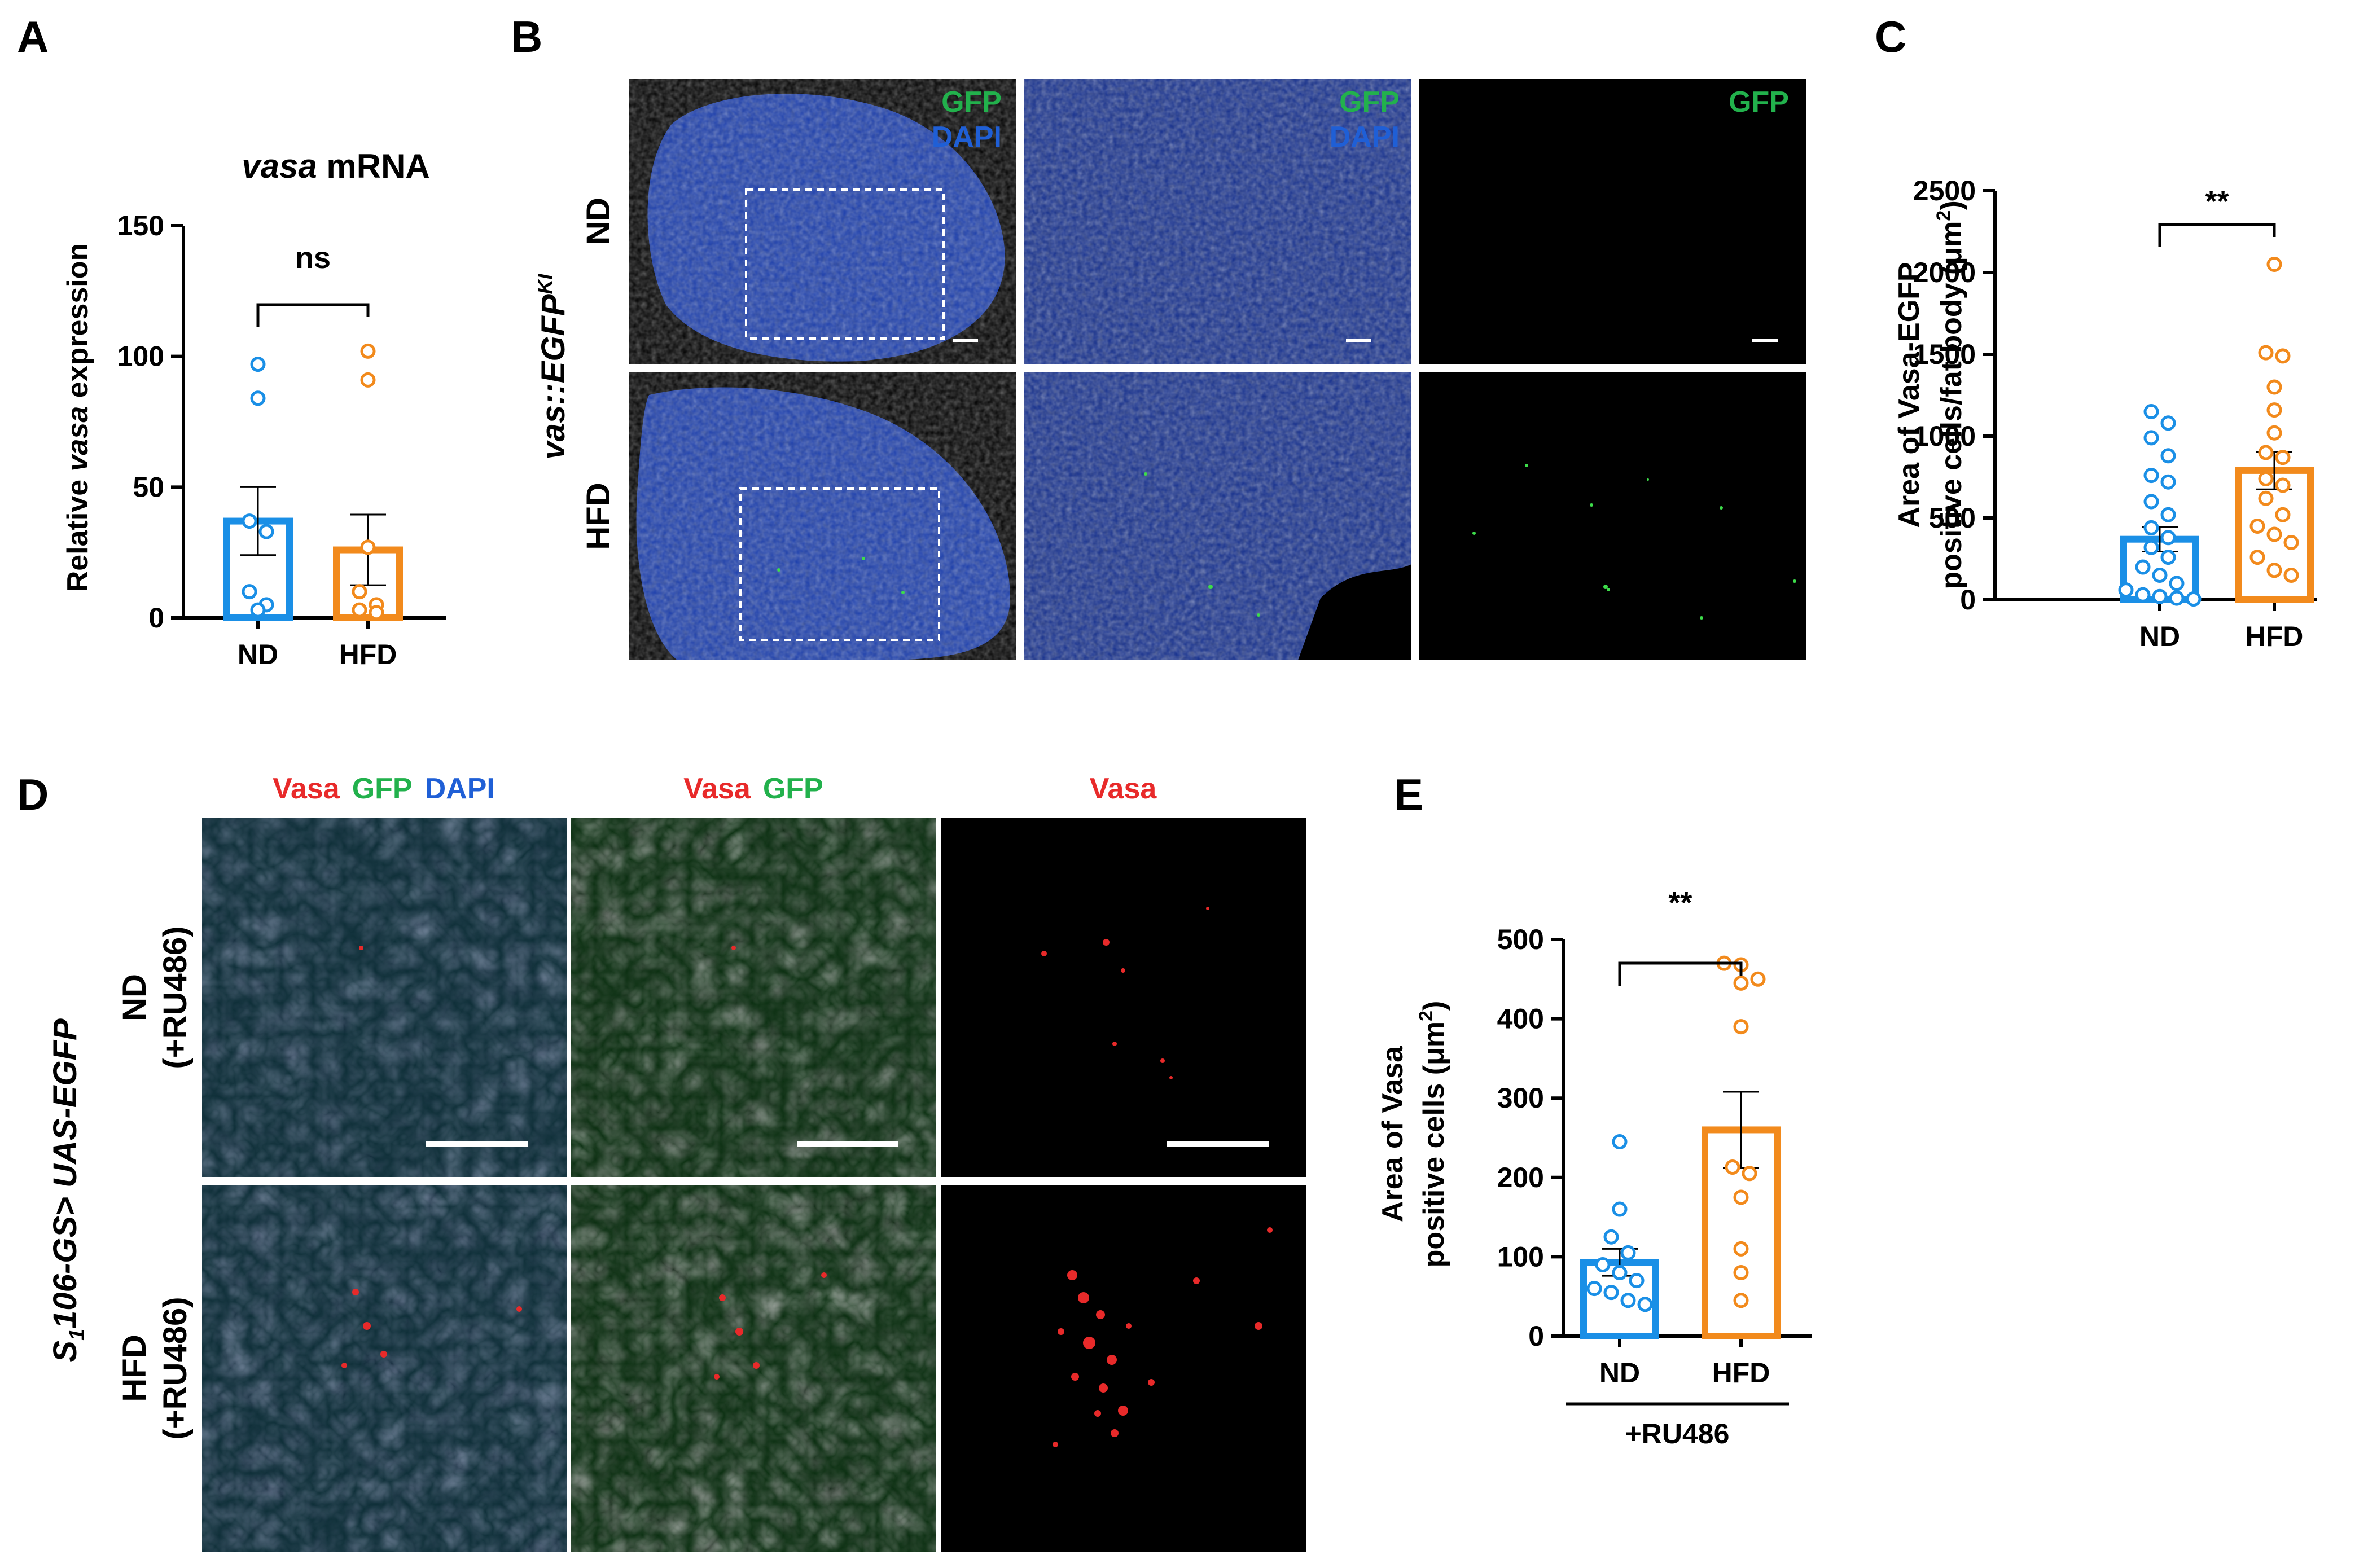  I want to click on d-col1-vasa: Vasa, so click(306, 789).